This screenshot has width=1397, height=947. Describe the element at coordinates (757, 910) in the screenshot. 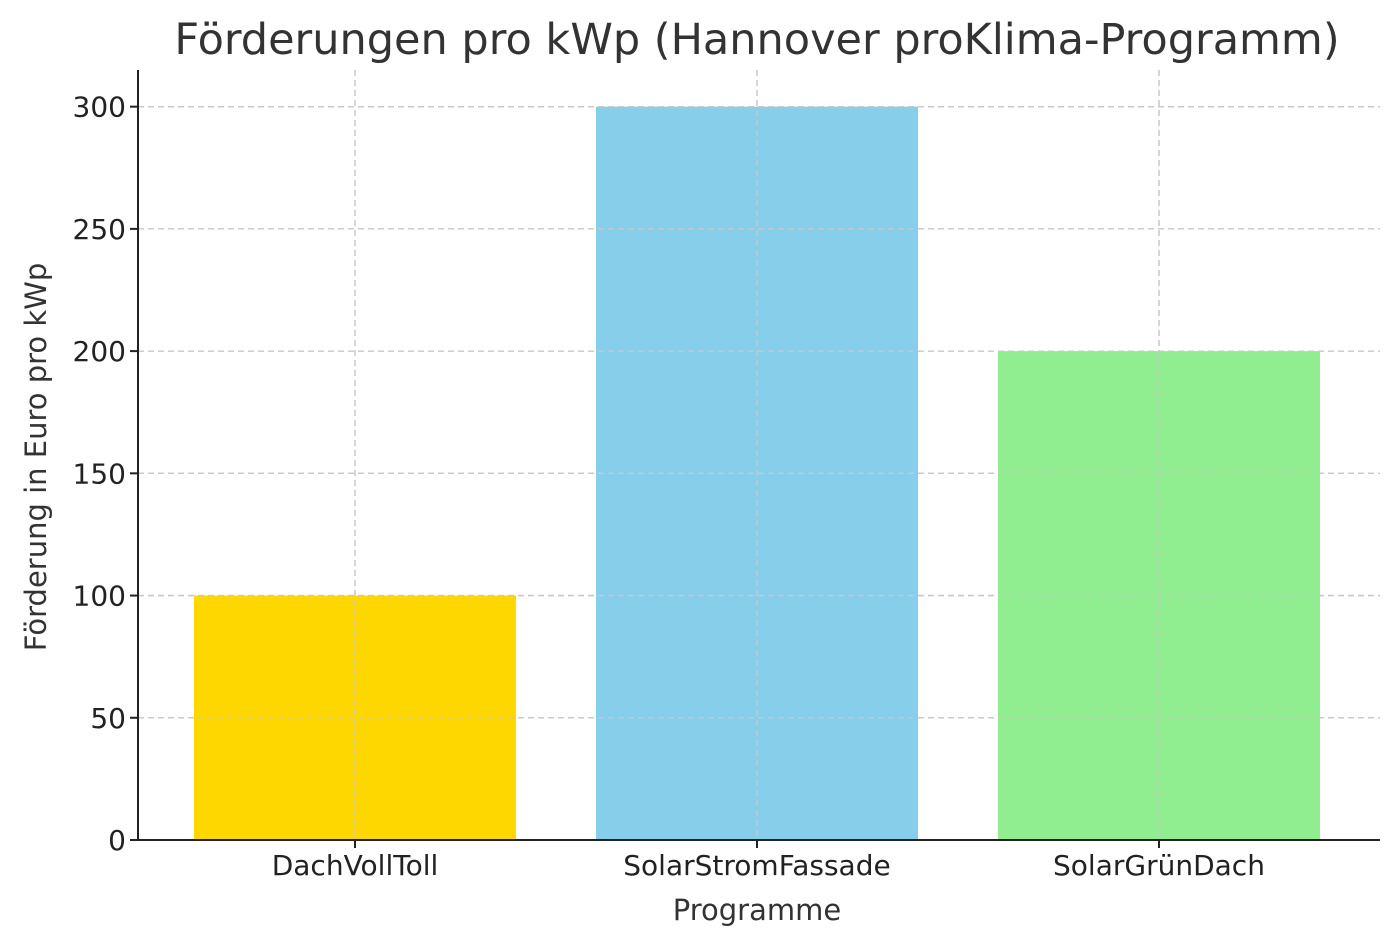

I see `x-axis-label: Programme` at that location.